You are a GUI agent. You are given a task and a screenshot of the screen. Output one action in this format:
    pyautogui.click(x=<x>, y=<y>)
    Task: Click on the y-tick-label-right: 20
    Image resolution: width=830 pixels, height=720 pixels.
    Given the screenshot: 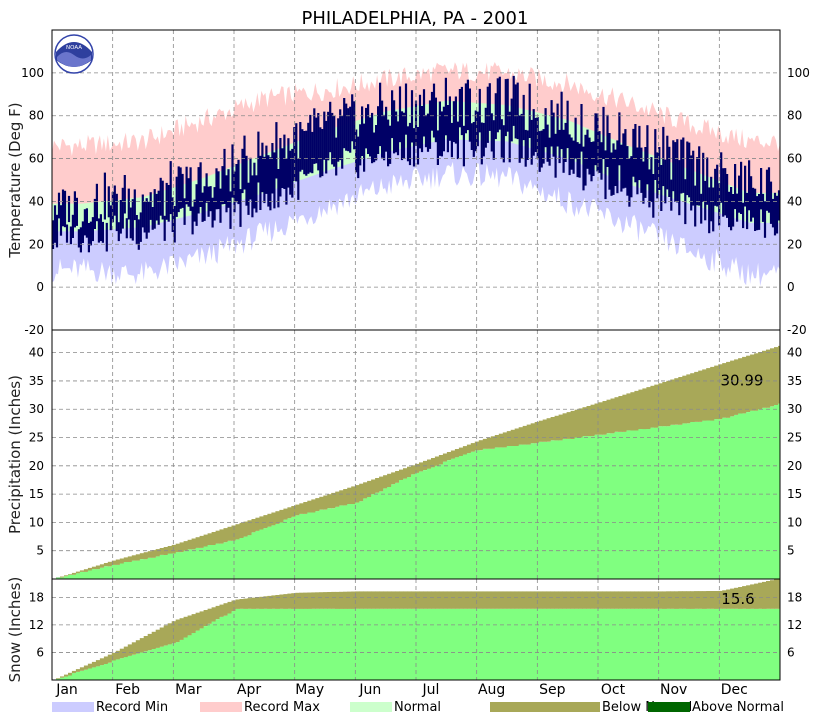 What is the action you would take?
    pyautogui.click(x=794, y=244)
    